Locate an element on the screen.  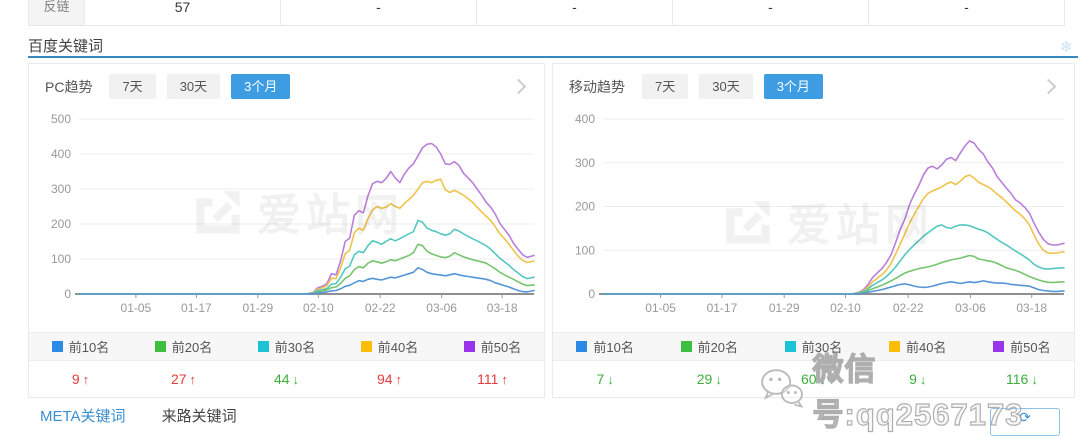
tab-meta-keywords: META关键词 is located at coordinates (83, 416).